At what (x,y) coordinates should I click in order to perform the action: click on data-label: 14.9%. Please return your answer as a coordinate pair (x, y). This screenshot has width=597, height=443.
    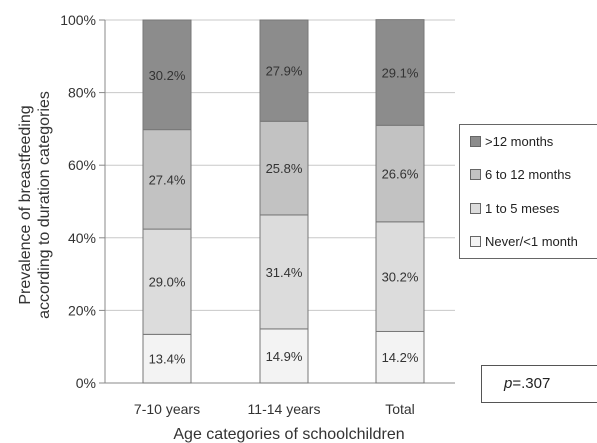
    Looking at the image, I should click on (284, 356).